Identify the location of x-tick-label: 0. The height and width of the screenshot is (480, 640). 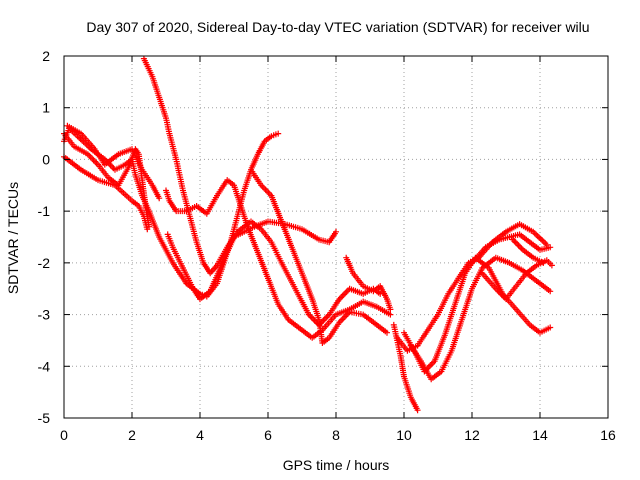
(64, 435).